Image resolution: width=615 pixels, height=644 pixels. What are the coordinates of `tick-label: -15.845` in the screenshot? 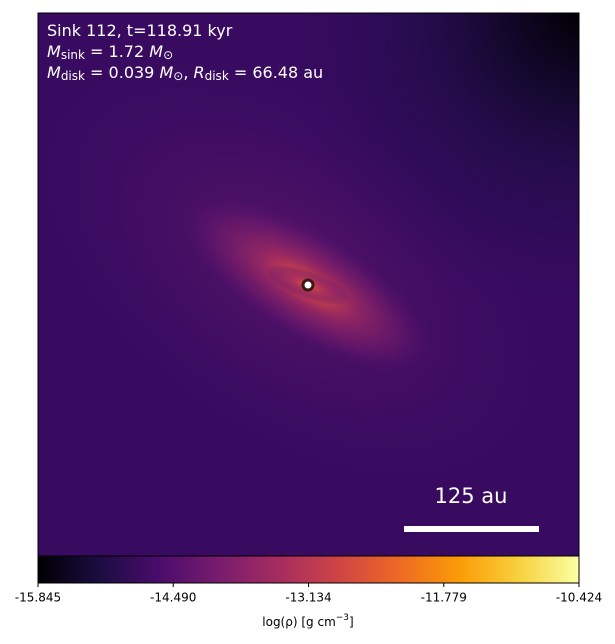 It's located at (38, 598).